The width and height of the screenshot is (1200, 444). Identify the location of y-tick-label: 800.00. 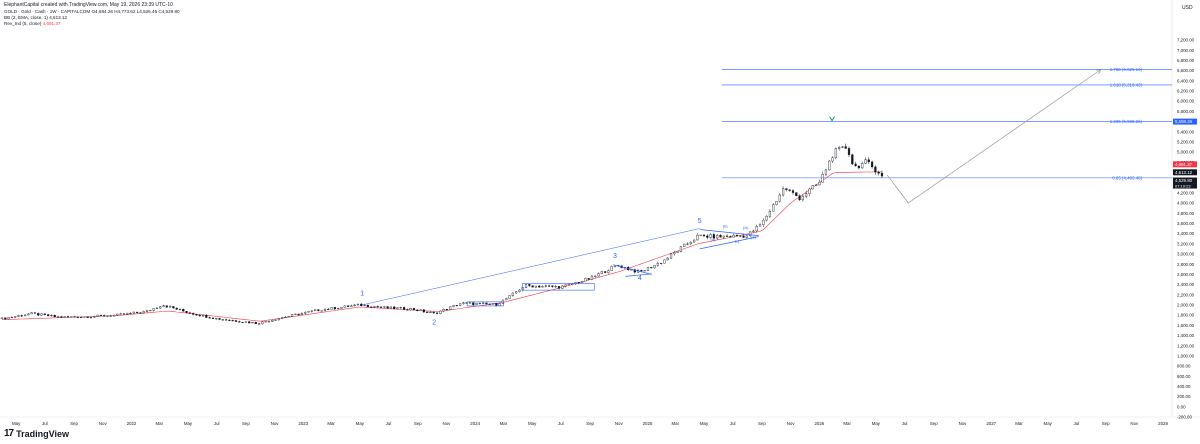
(1184, 366).